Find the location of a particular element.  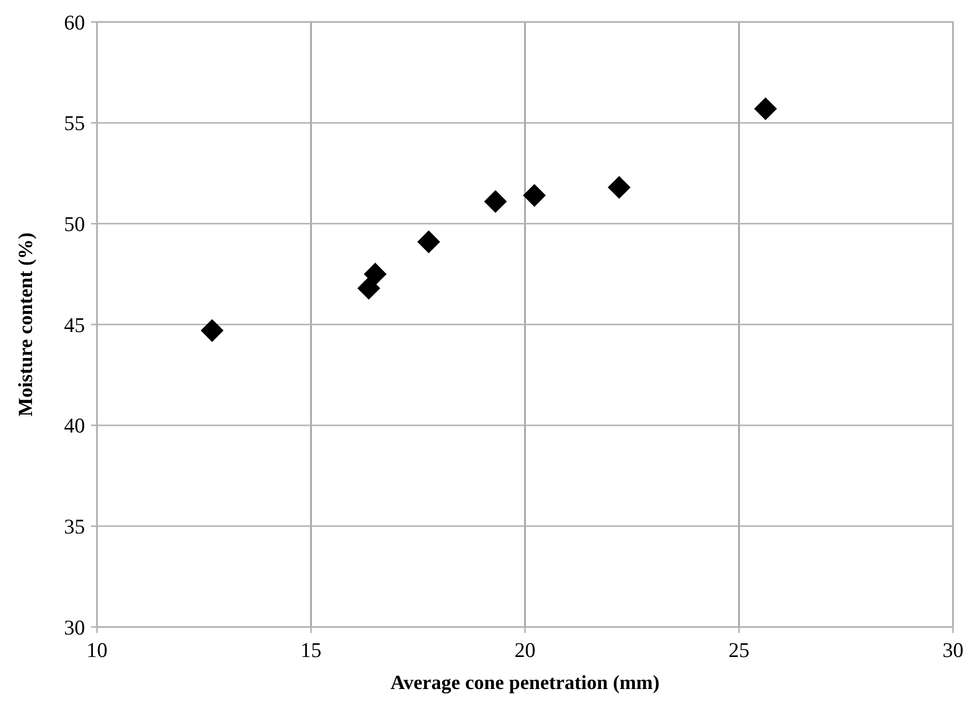

y-axis-title: Moisture content (%) is located at coordinates (26, 324).